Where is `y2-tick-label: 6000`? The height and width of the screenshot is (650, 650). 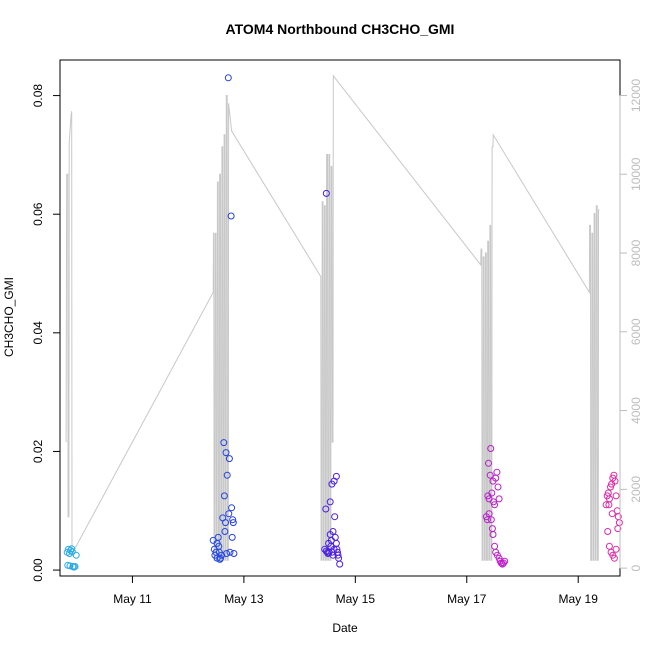
y2-tick-label: 6000 is located at coordinates (636, 331).